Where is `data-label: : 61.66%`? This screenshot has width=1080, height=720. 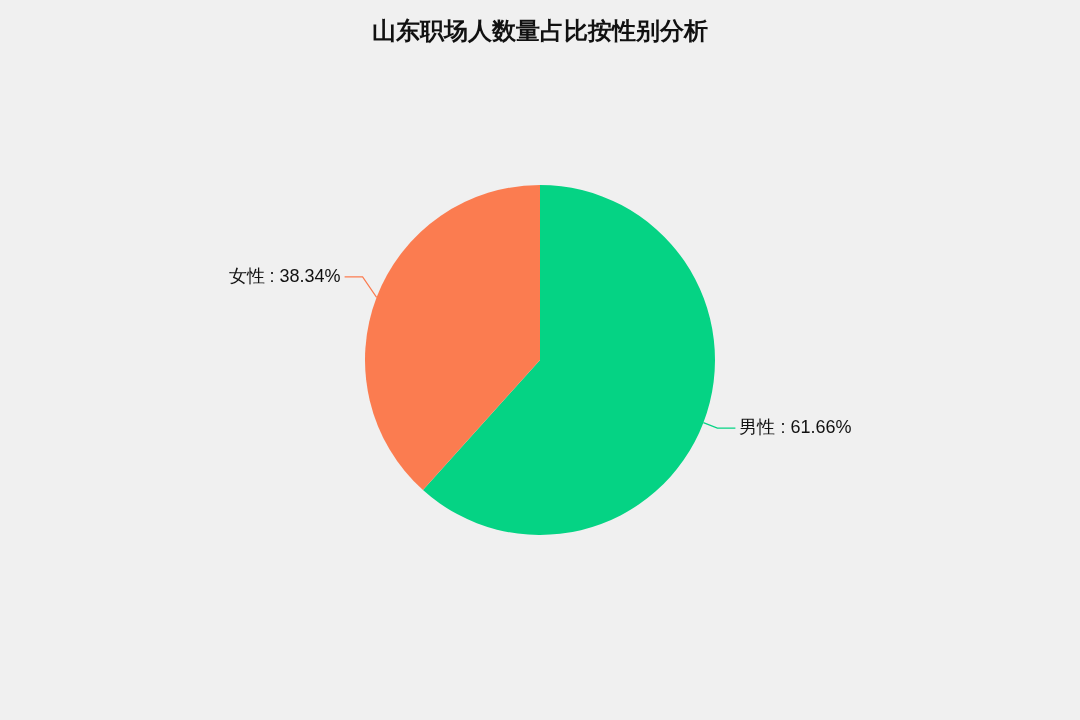
data-label: : 61.66% is located at coordinates (816, 427).